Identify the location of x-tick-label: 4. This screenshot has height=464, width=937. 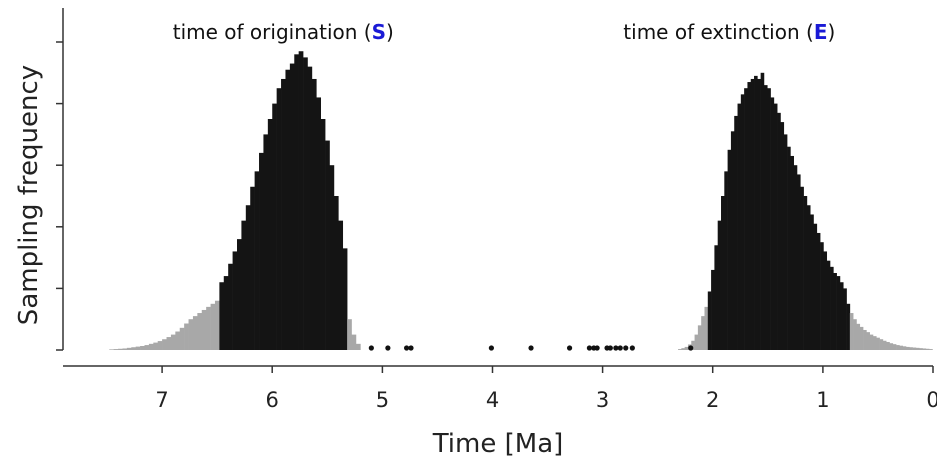
(492, 400).